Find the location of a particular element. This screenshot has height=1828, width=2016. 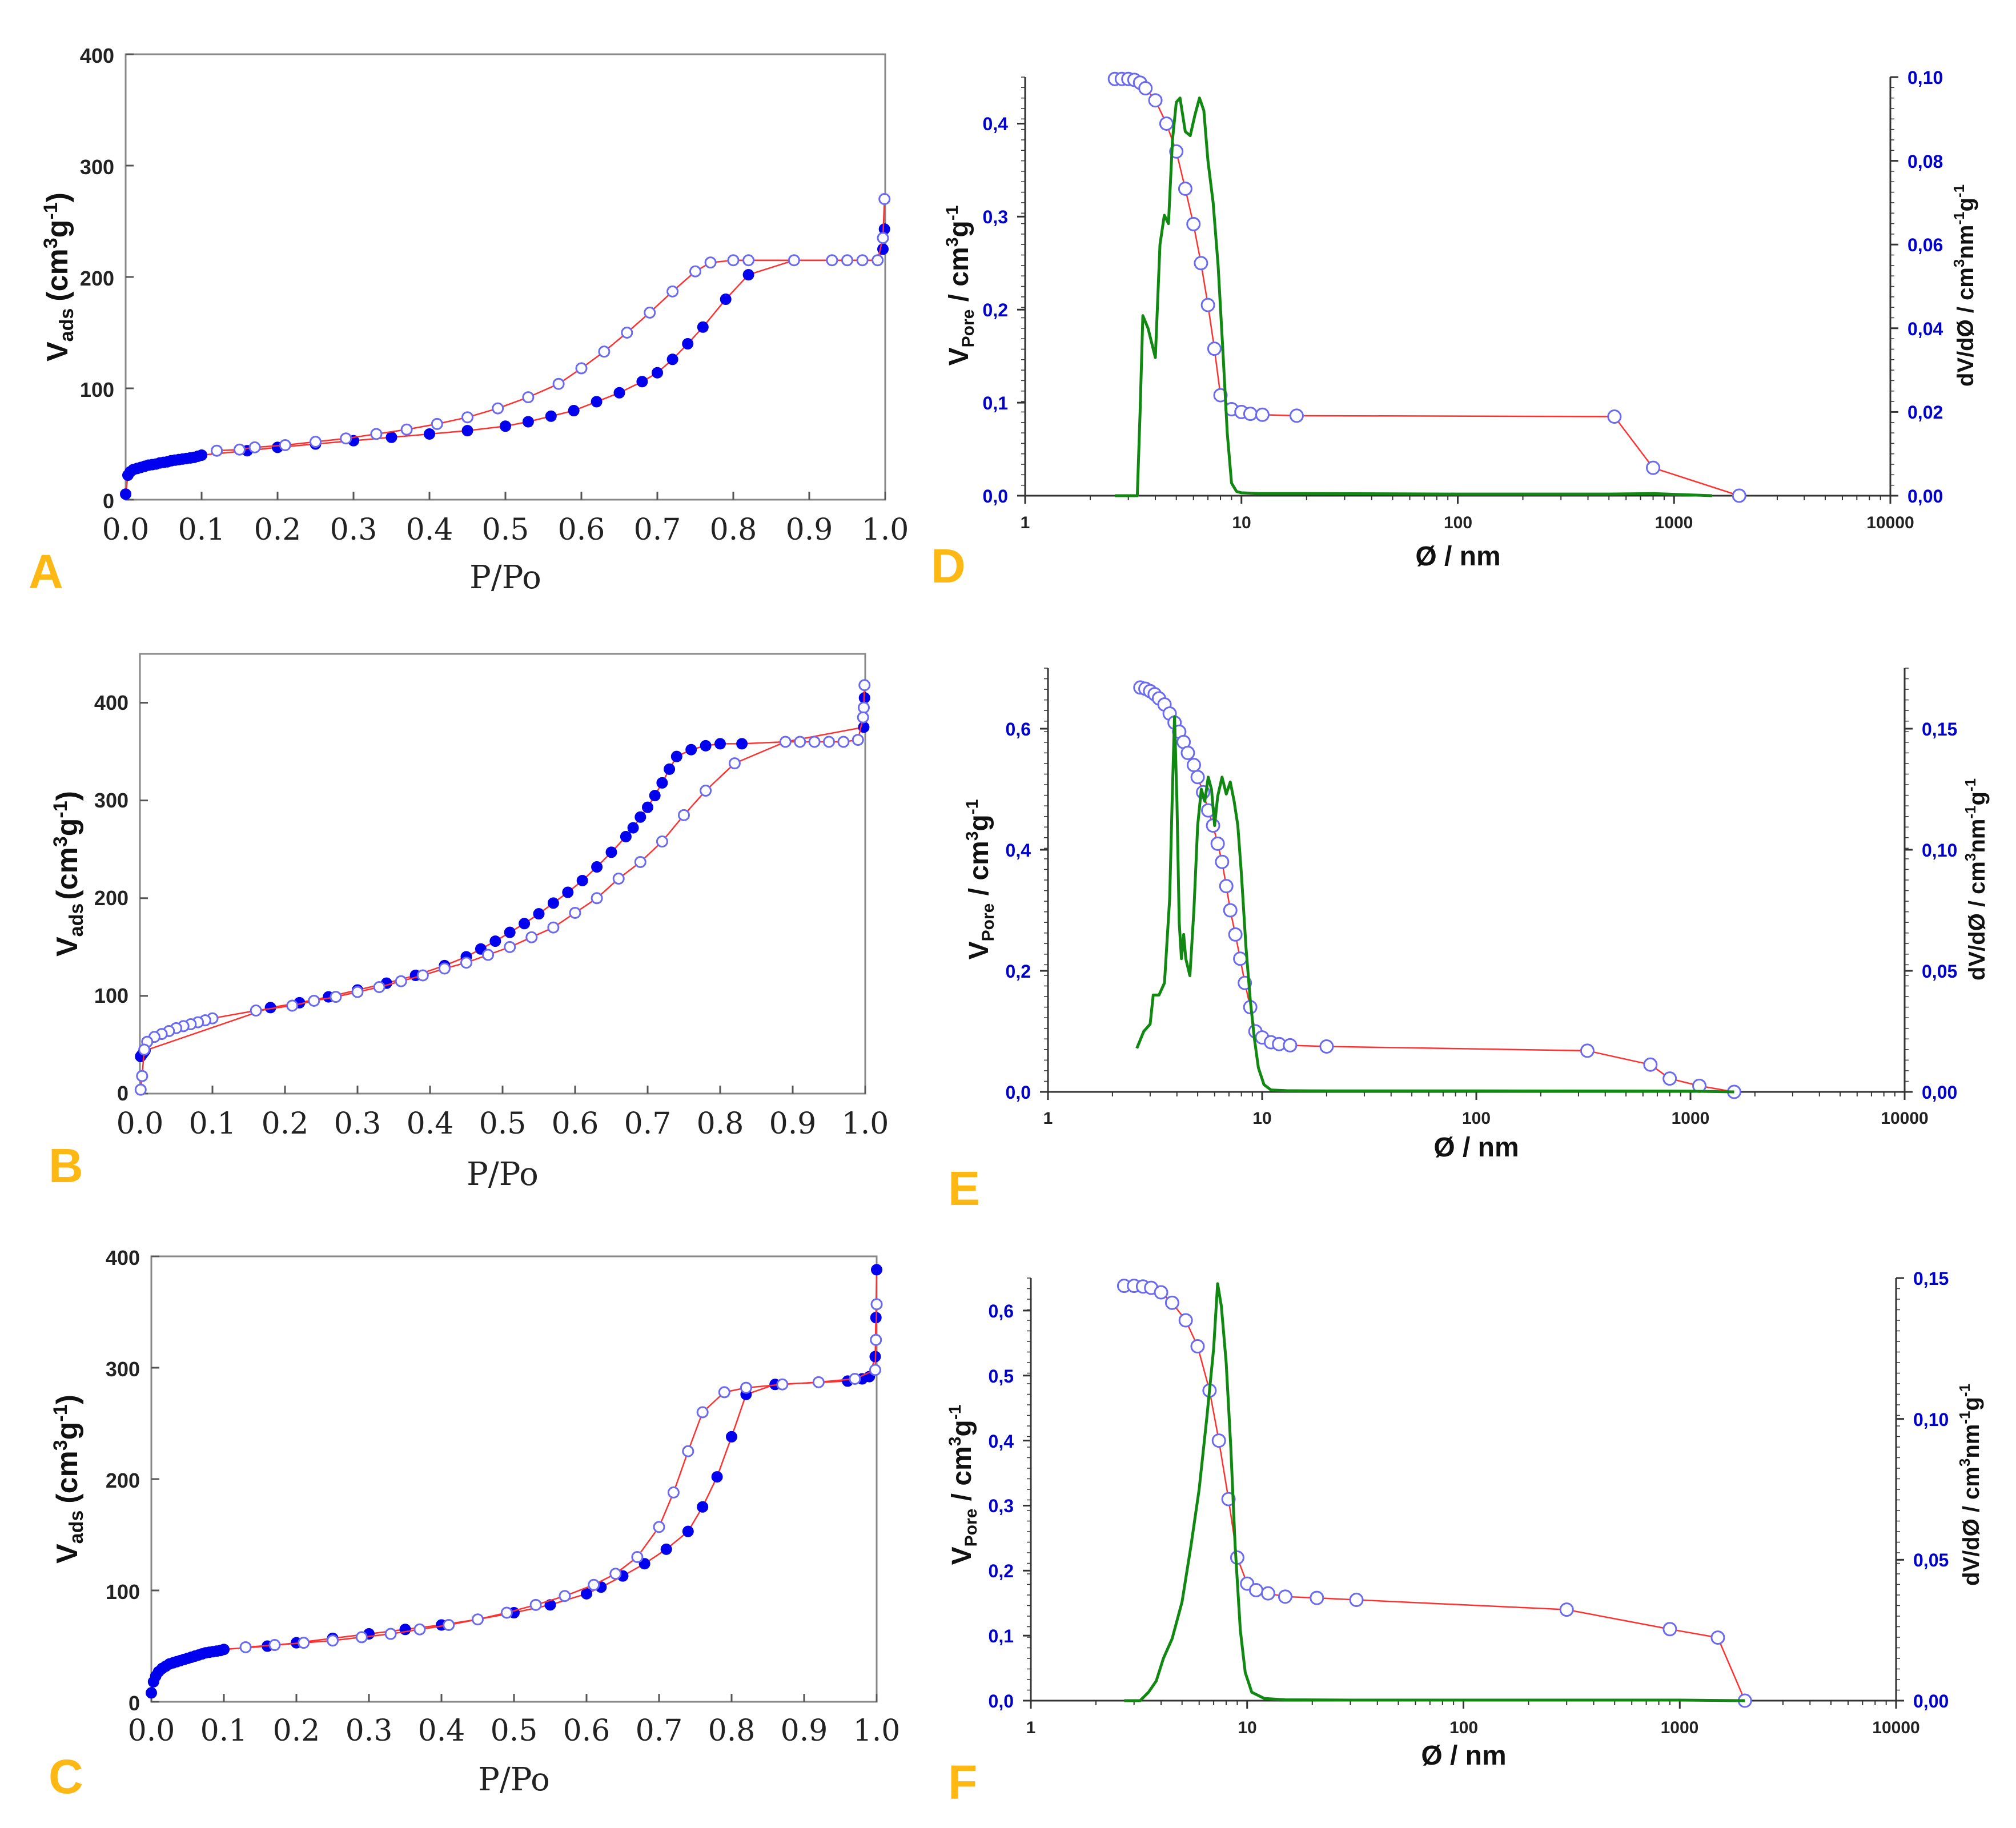

panel-f-right-tick-label: 0,05 is located at coordinates (1931, 1560).